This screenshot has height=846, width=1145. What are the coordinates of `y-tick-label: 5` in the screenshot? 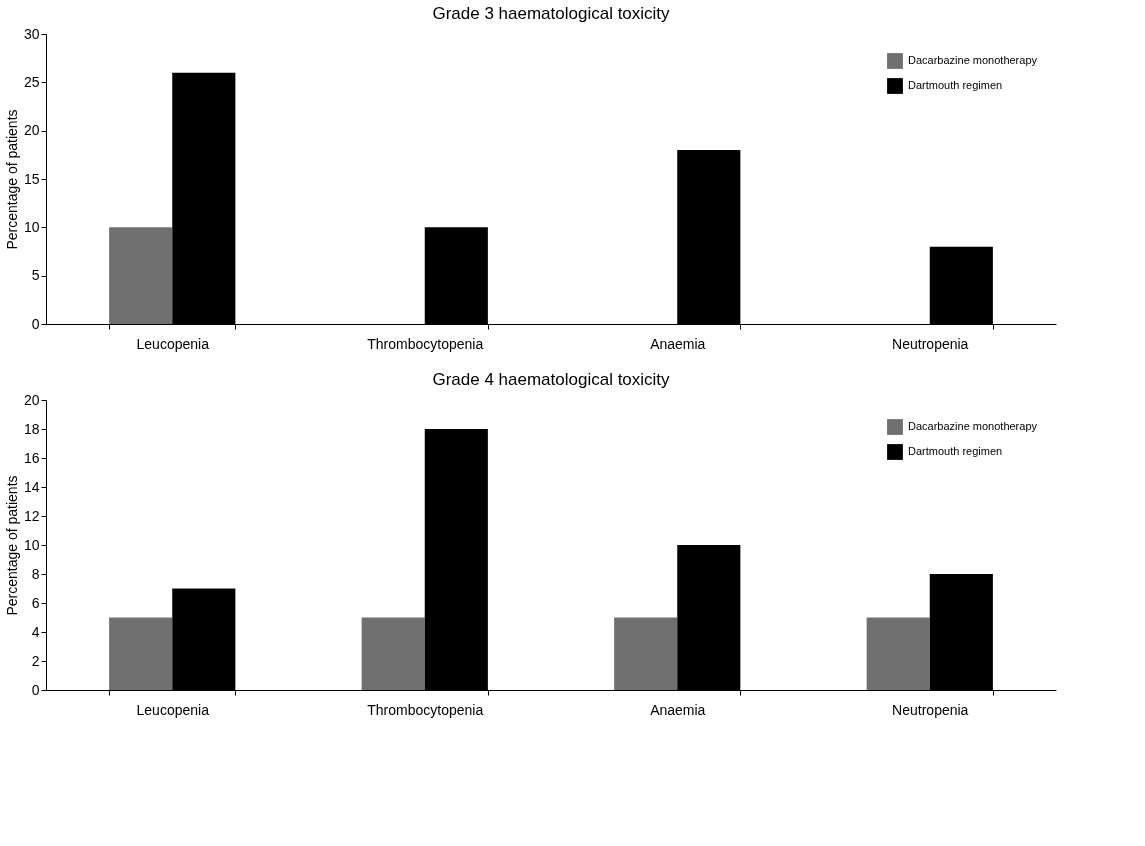 It's located at (35, 275).